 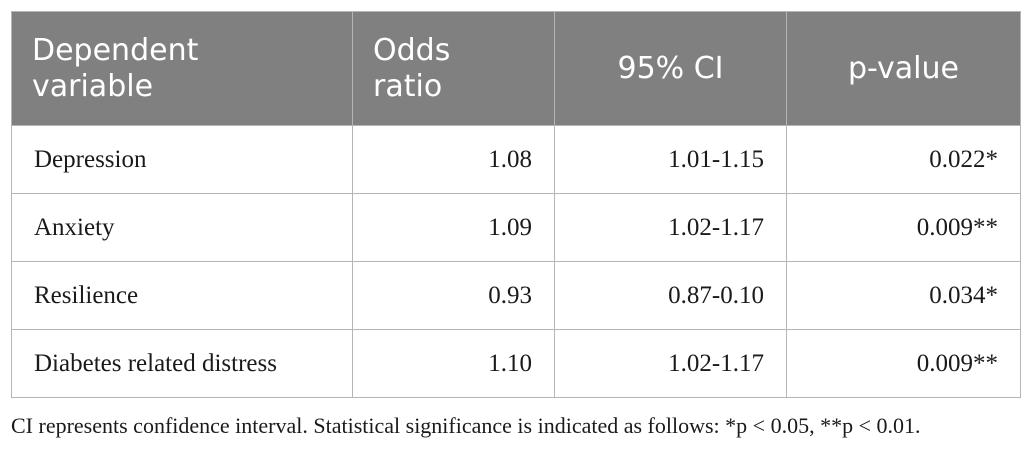 I want to click on header-odds-ratio: Odds ratio, so click(x=453, y=68).